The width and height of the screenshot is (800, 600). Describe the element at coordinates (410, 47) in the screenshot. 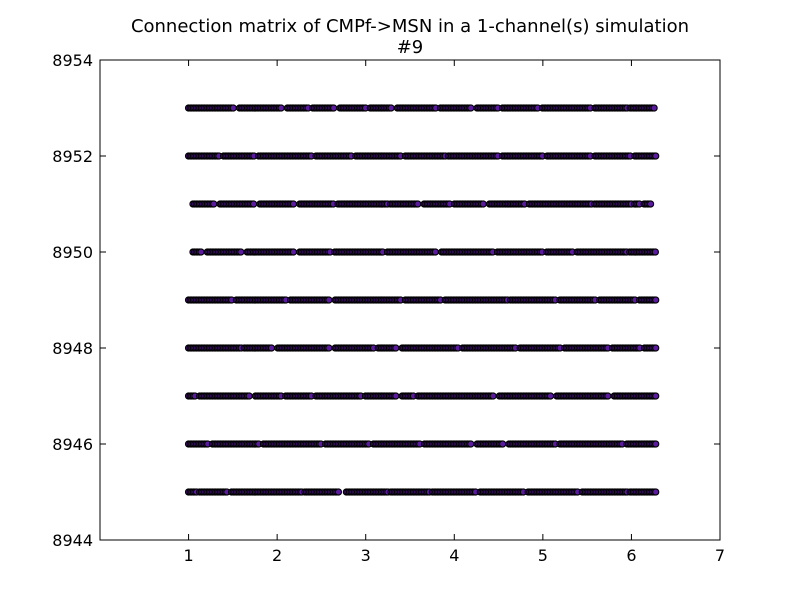

I see `chart-title-line2: #9` at that location.